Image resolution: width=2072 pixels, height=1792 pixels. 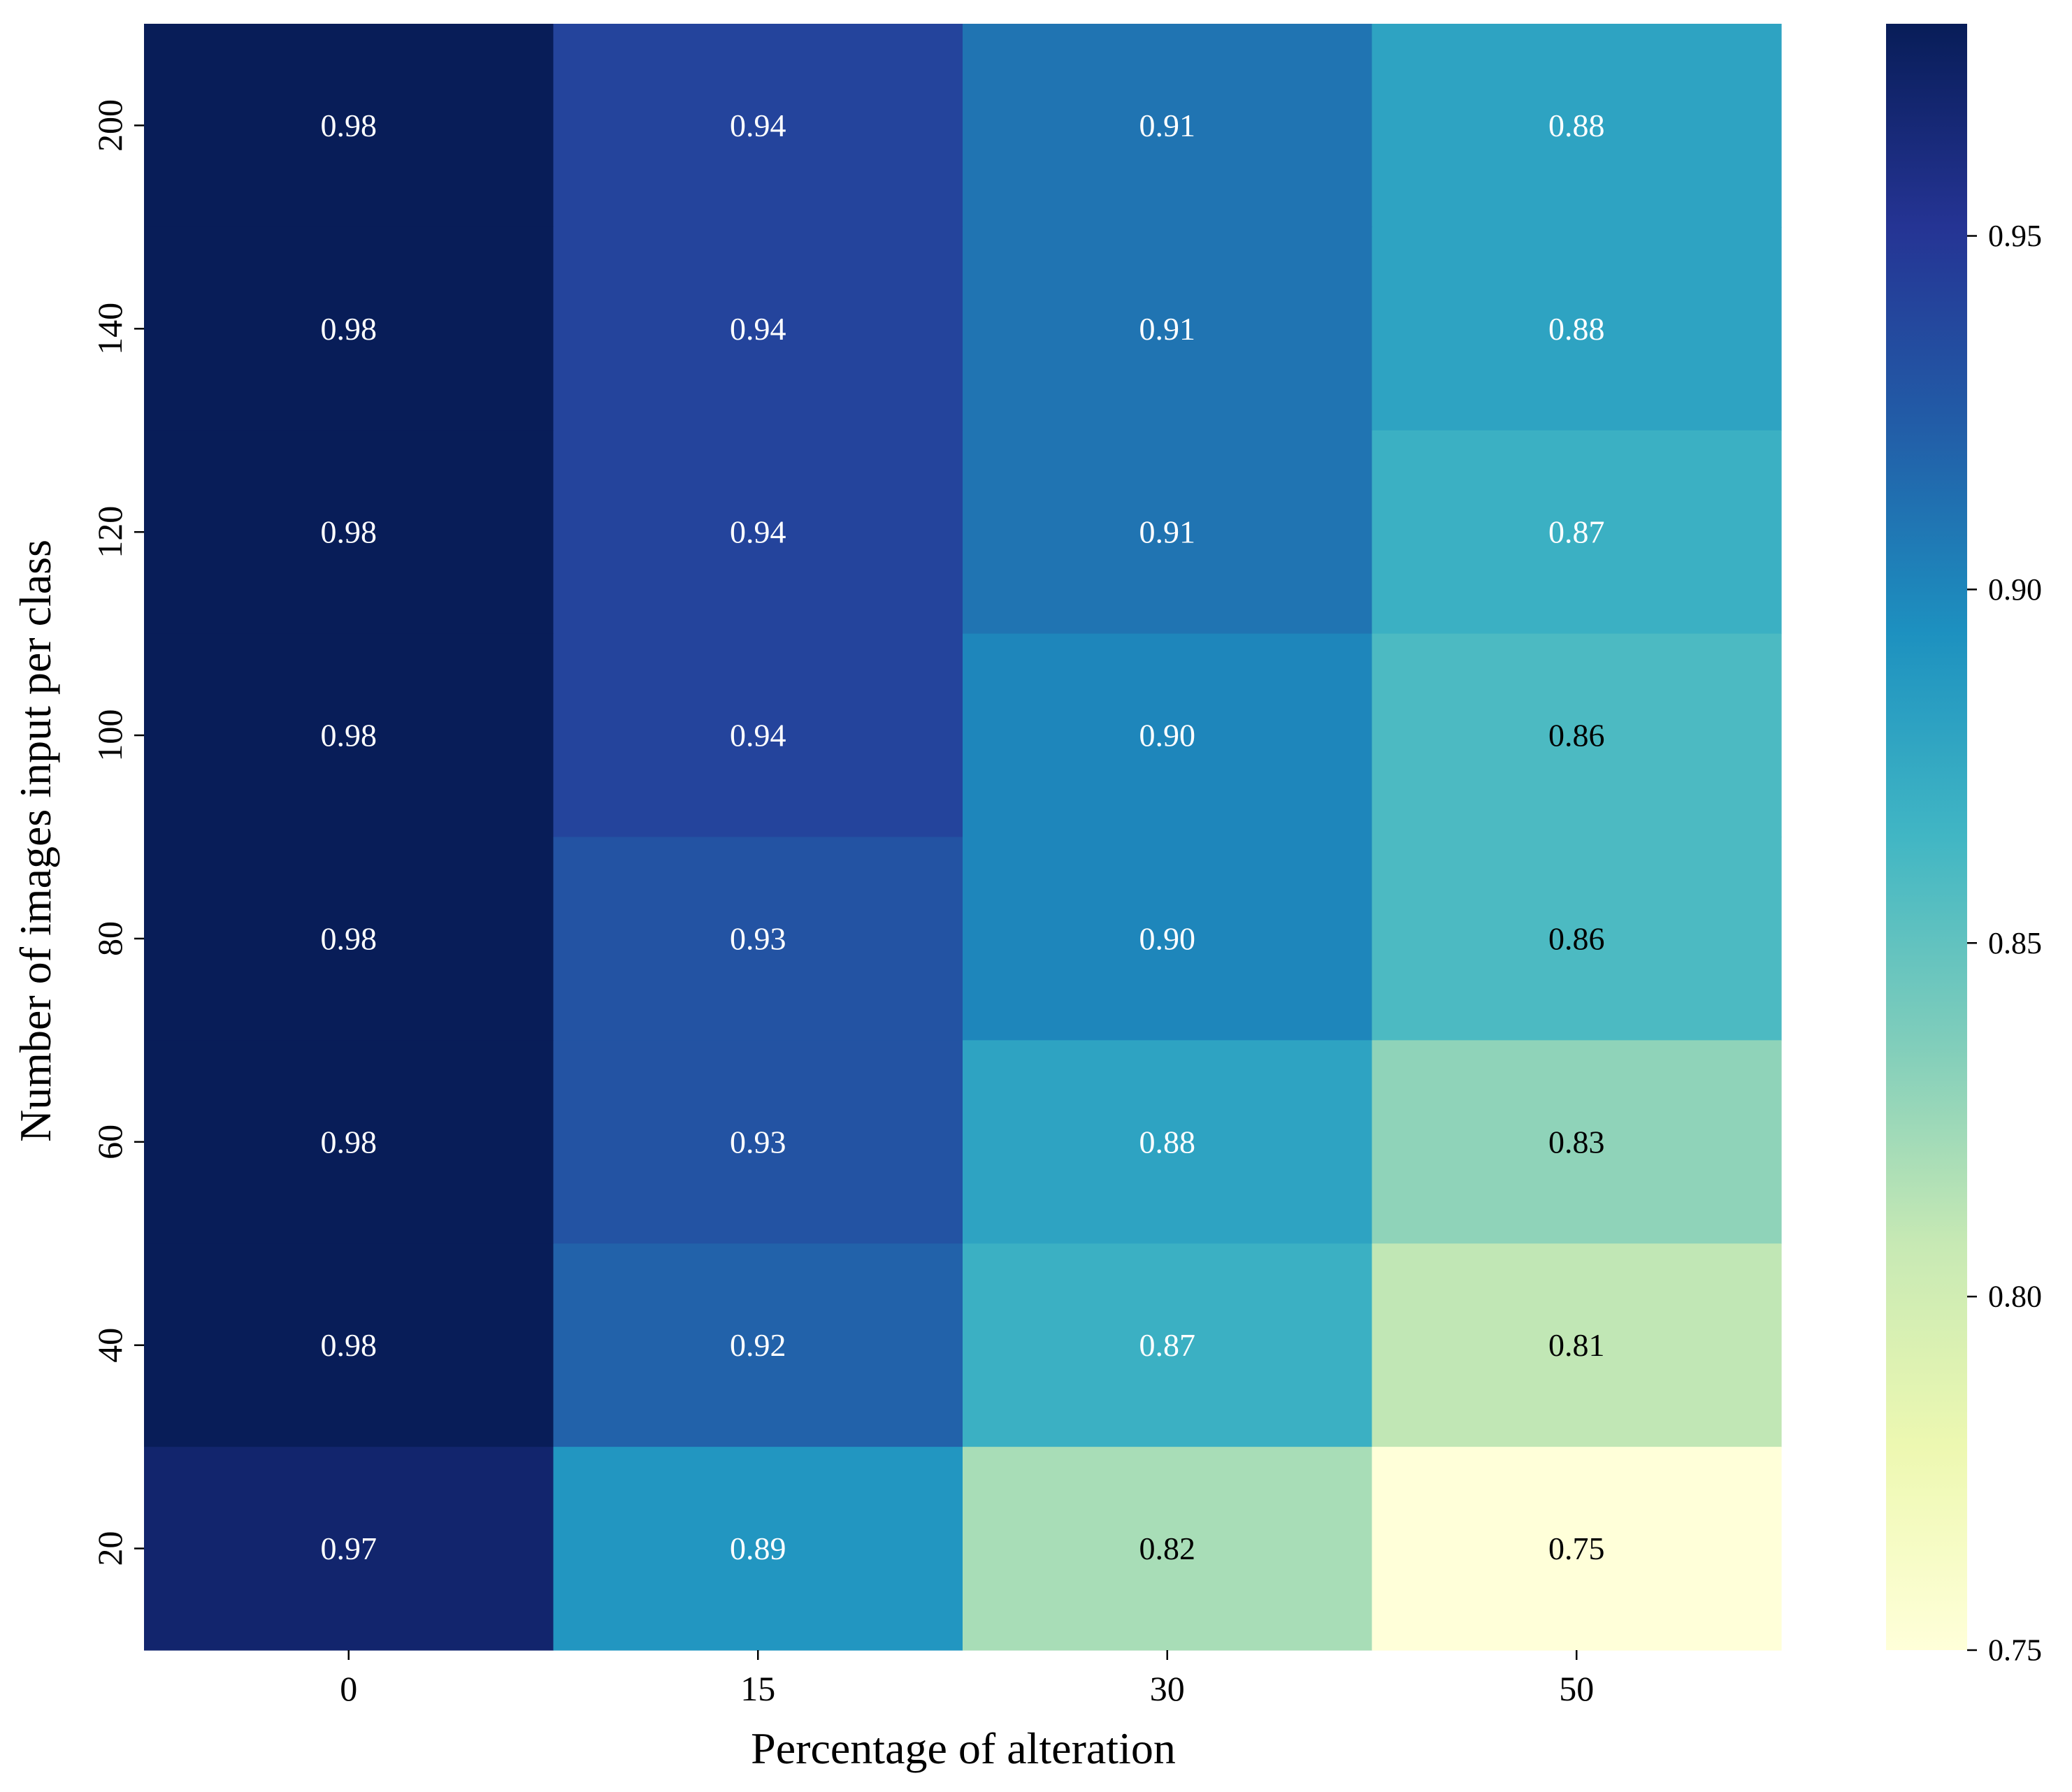 What do you see at coordinates (1167, 1688) in the screenshot?
I see `x-tick-label: 30` at bounding box center [1167, 1688].